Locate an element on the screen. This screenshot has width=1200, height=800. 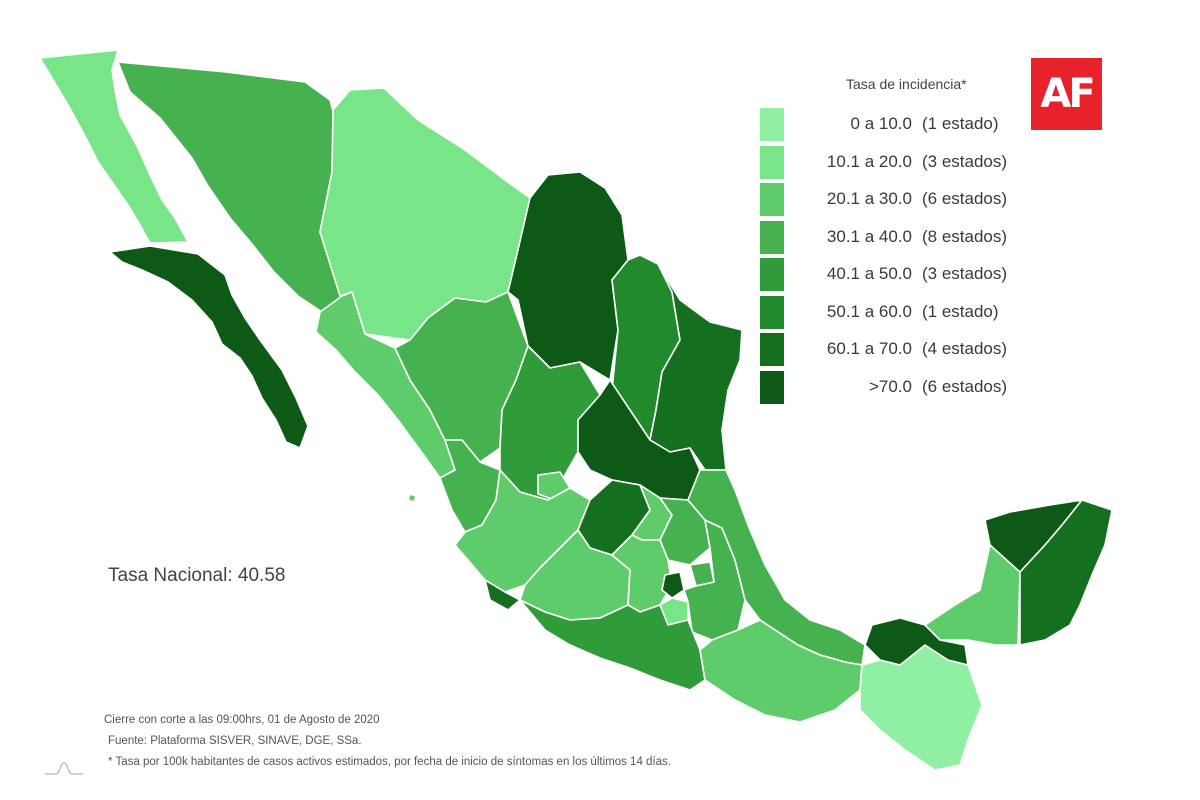
legend-range: 30.1 a 40.0 is located at coordinates (869, 236).